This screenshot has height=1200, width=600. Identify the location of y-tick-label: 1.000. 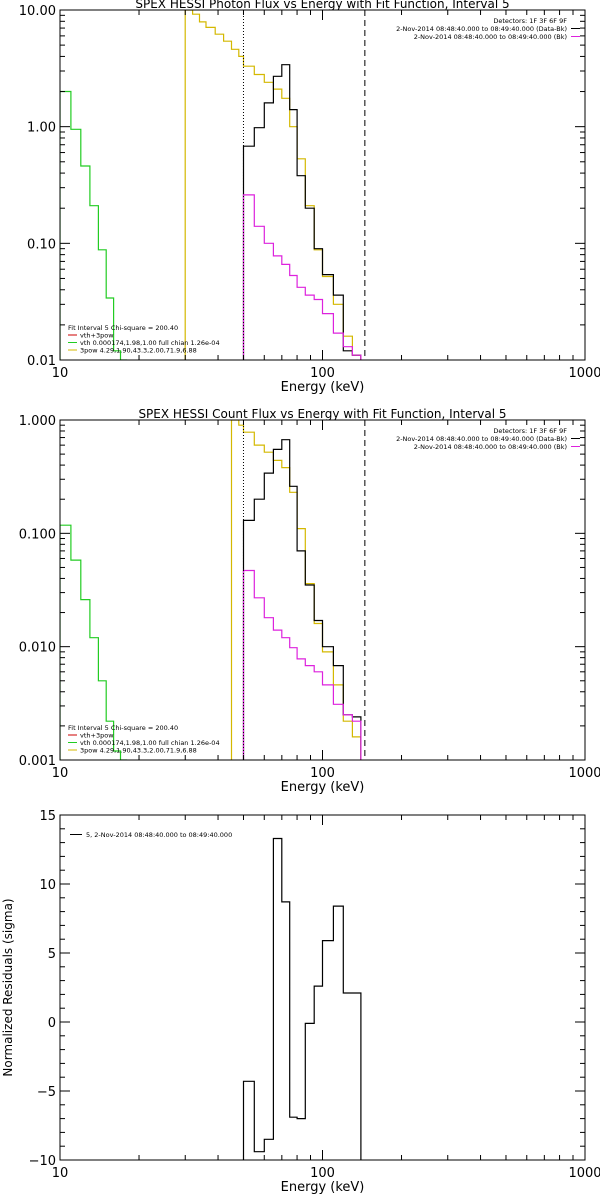
(37, 421).